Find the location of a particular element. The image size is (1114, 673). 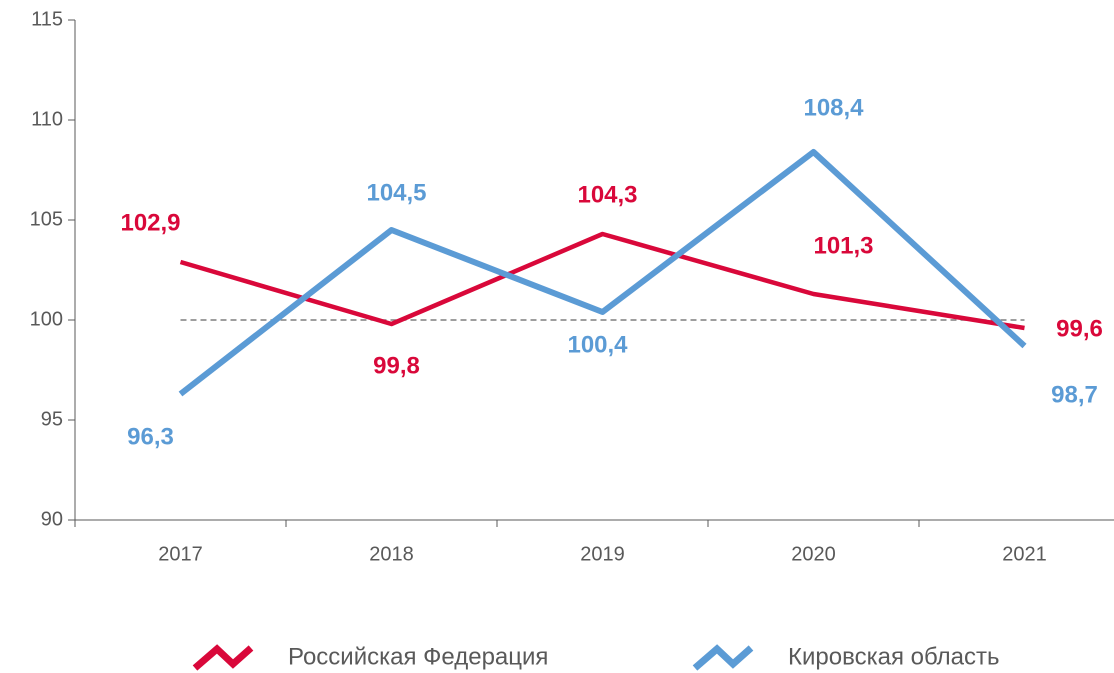

x-tick-label: 2017 is located at coordinates (180, 554).